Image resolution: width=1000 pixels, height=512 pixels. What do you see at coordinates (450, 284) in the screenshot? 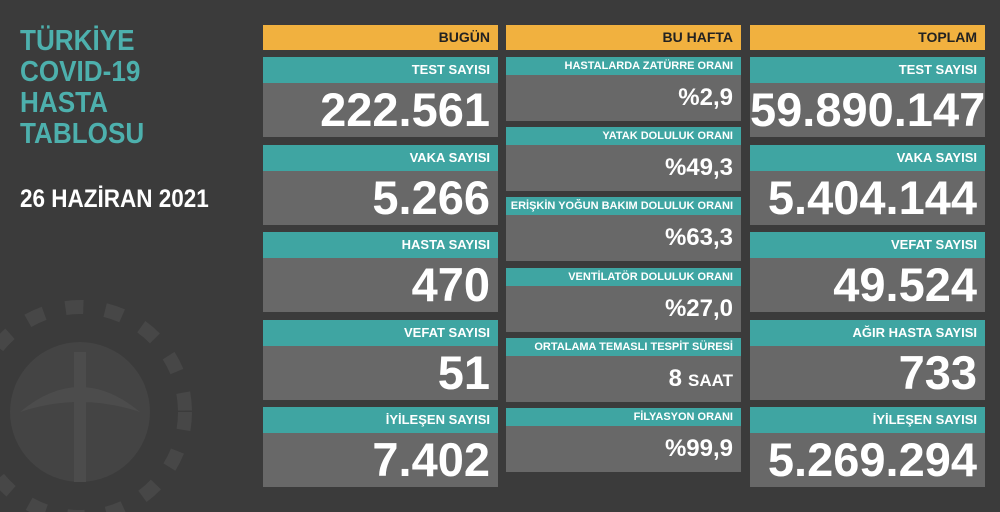
I see `stat-number: 470` at bounding box center [450, 284].